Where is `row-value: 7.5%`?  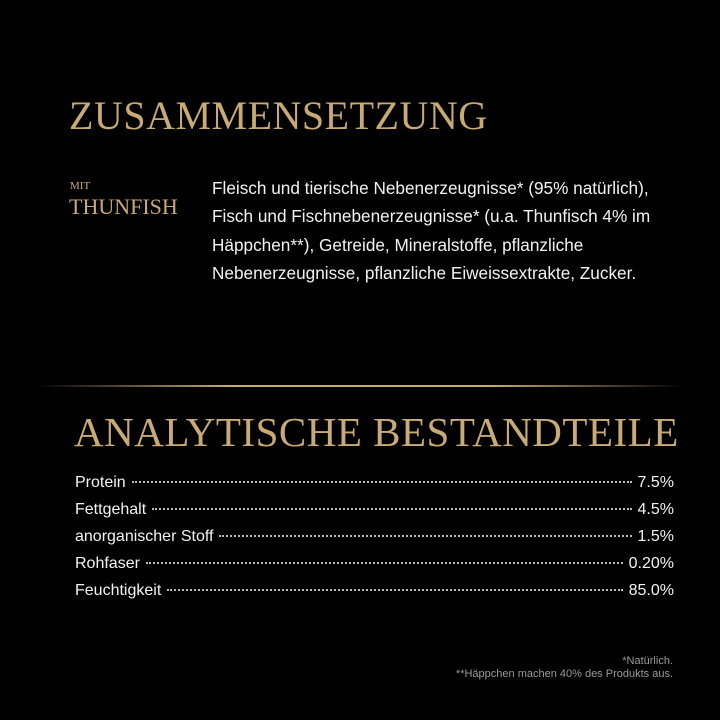 row-value: 7.5% is located at coordinates (655, 482).